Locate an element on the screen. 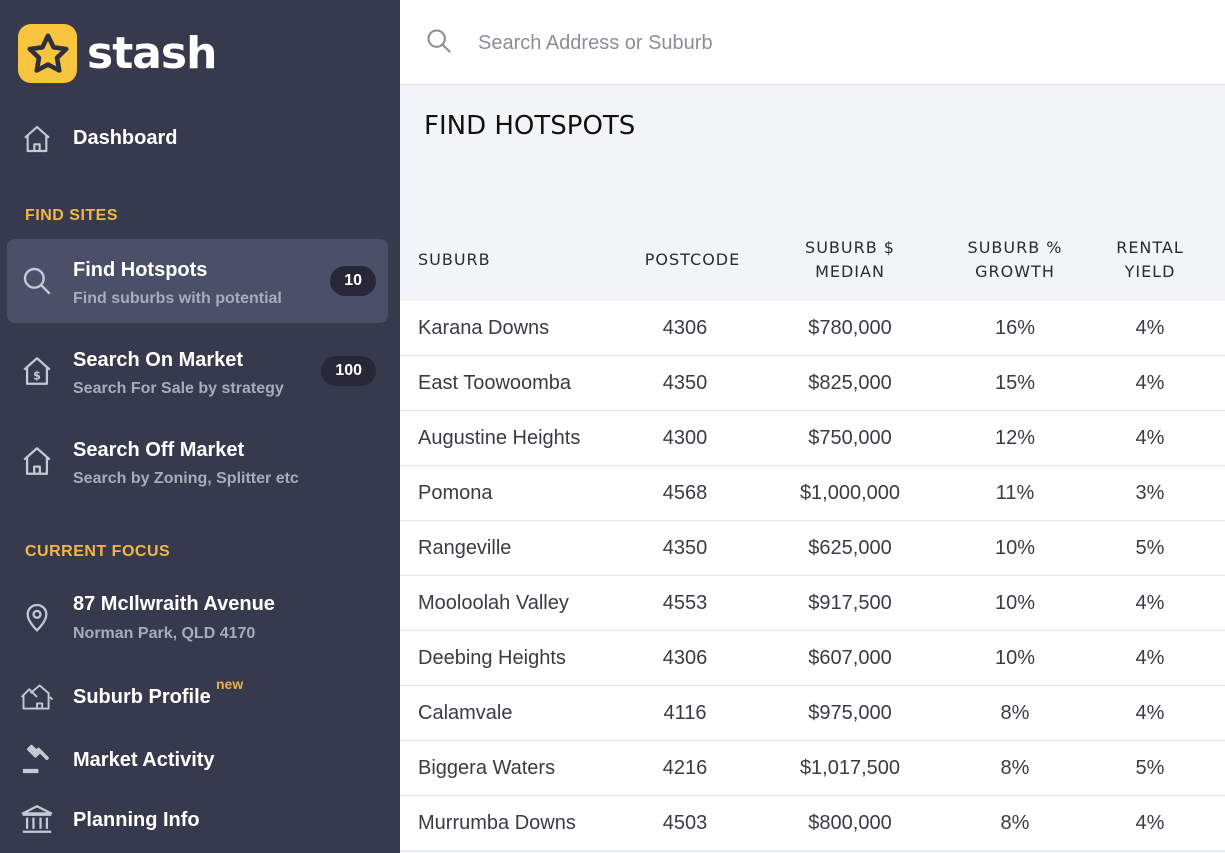  cell-suburb: Augustine Heights is located at coordinates (499, 438).